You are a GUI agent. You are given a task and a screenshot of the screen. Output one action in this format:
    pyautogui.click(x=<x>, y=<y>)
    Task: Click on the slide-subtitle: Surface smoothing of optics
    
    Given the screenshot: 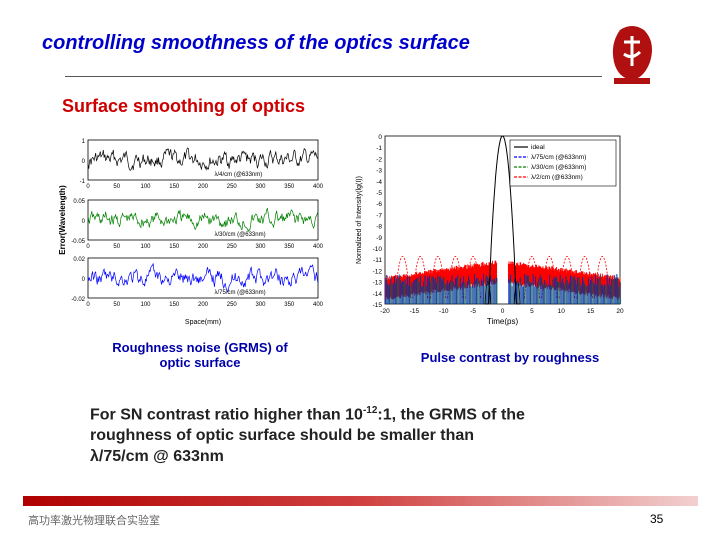 What is the action you would take?
    pyautogui.click(x=184, y=106)
    